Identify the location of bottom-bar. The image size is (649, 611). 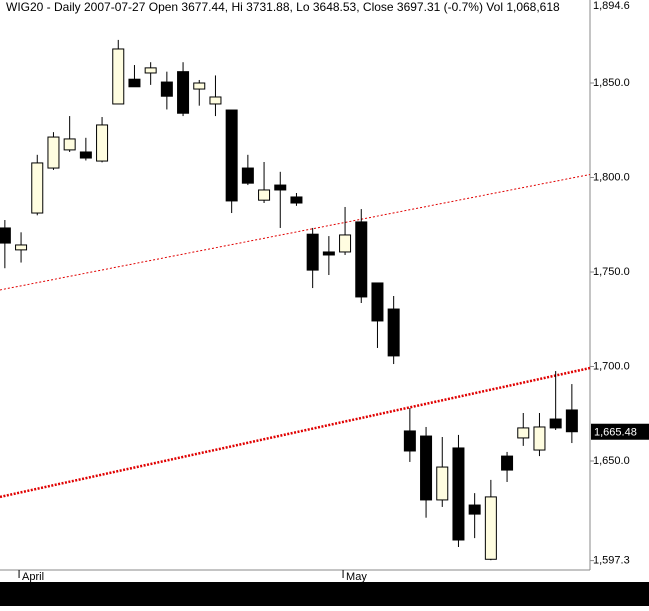
(324, 594).